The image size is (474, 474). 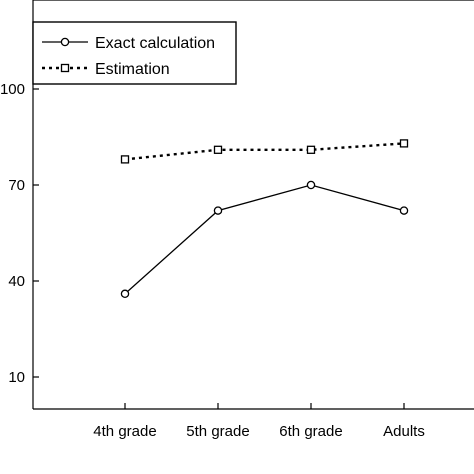 What do you see at coordinates (217, 431) in the screenshot?
I see `x-tick-label: 5th grade` at bounding box center [217, 431].